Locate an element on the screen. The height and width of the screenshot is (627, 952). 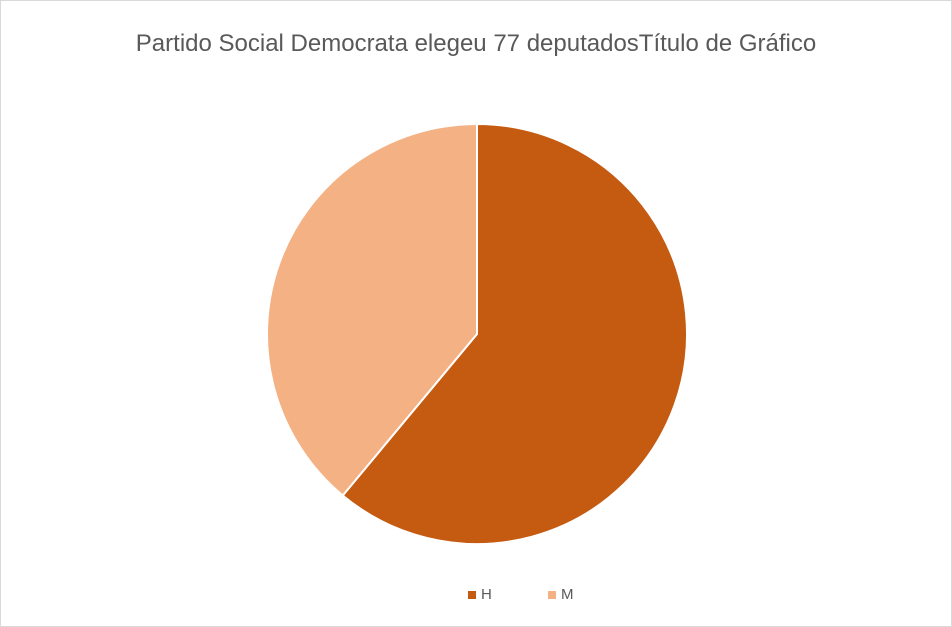
legend-label: H is located at coordinates (486, 594).